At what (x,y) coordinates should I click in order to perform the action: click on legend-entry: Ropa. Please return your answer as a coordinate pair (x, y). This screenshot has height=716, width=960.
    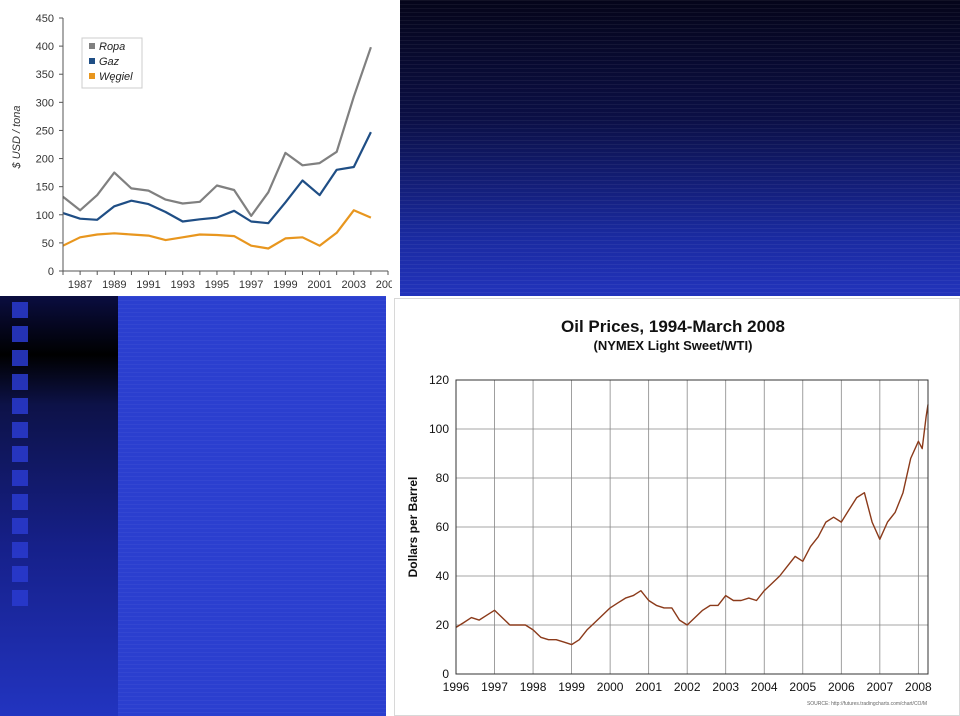
    Looking at the image, I should click on (112, 47).